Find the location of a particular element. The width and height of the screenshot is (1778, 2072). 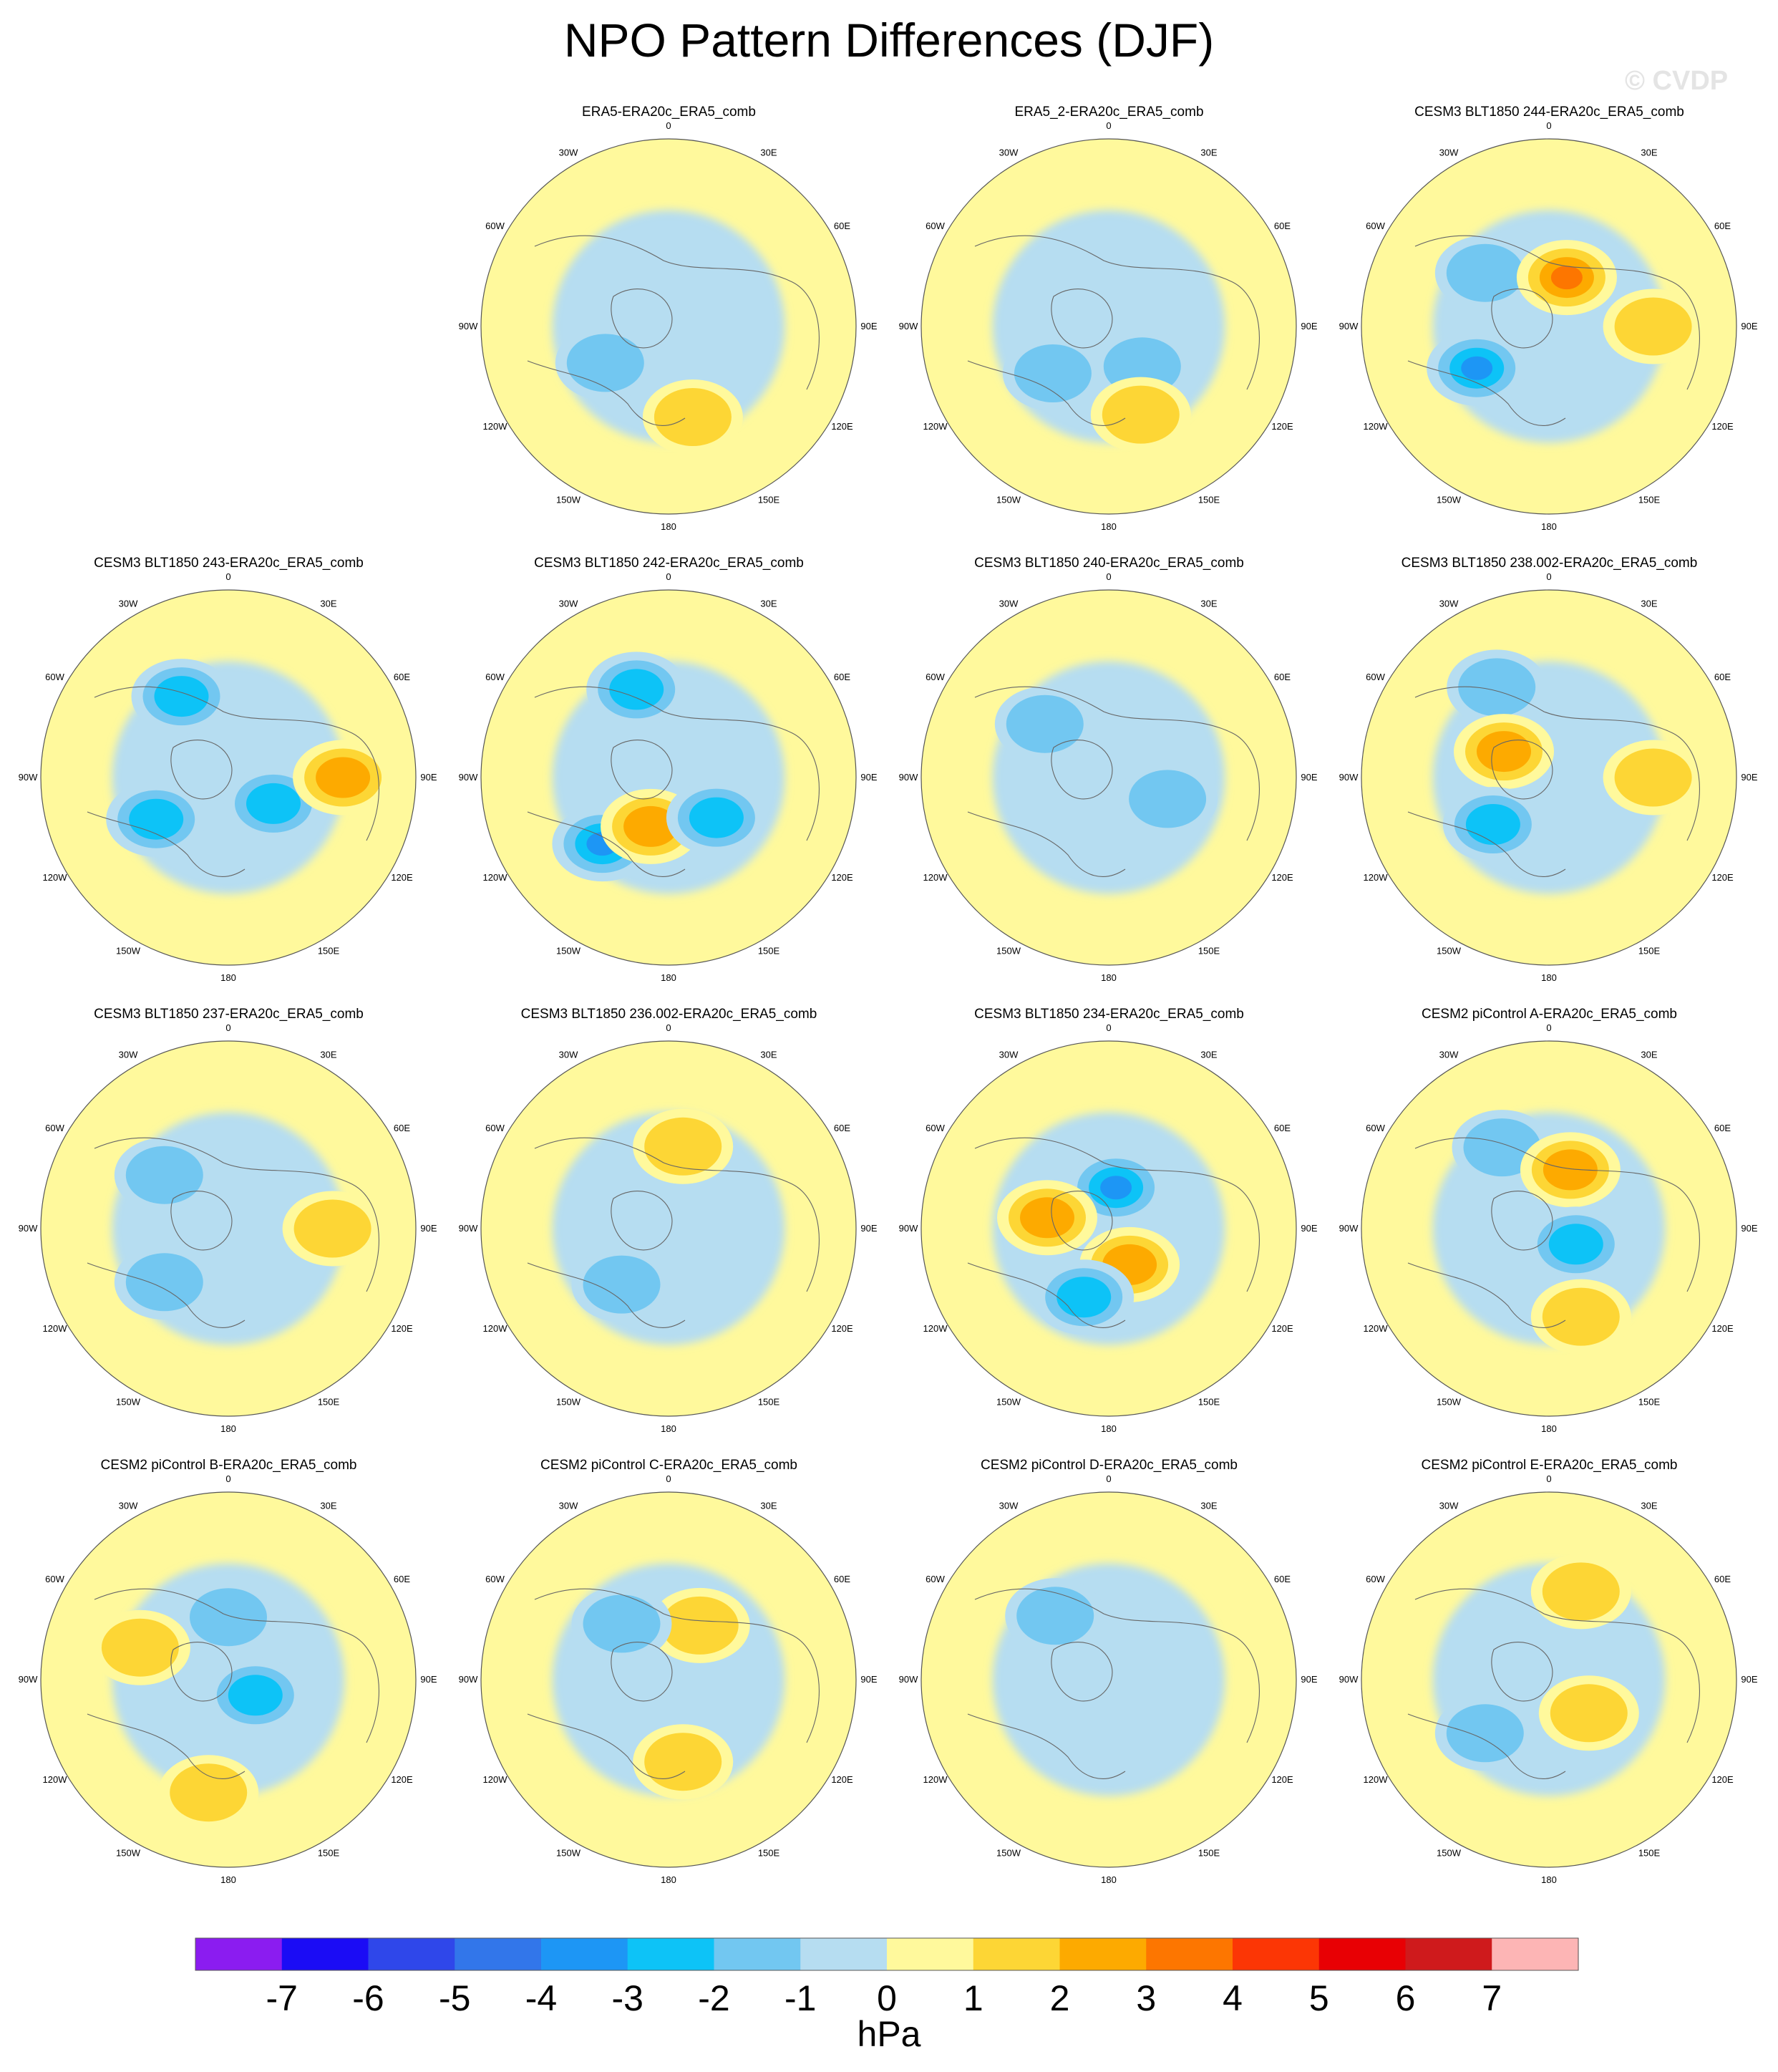

colorbar is located at coordinates (887, 1954).